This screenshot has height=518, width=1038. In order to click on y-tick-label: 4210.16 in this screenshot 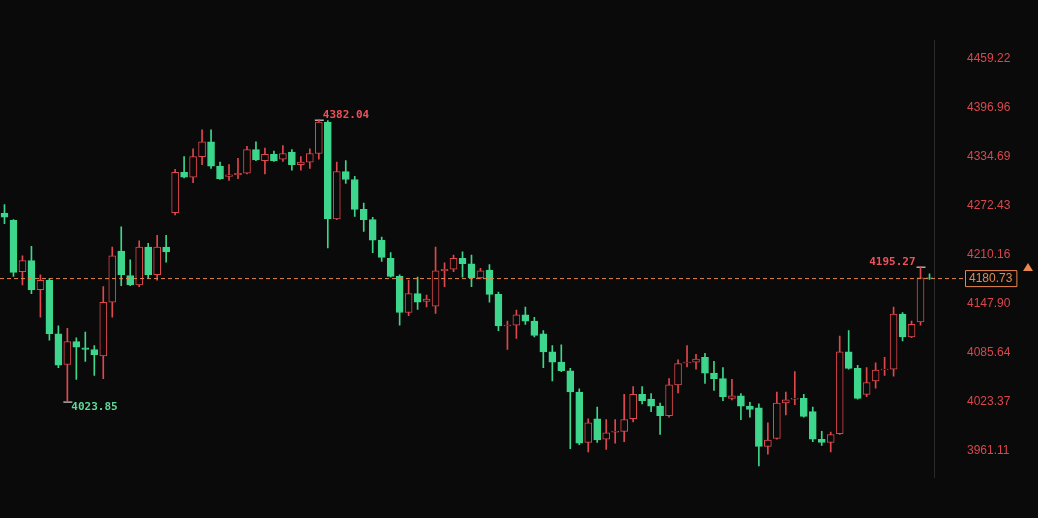, I will do `click(989, 254)`.